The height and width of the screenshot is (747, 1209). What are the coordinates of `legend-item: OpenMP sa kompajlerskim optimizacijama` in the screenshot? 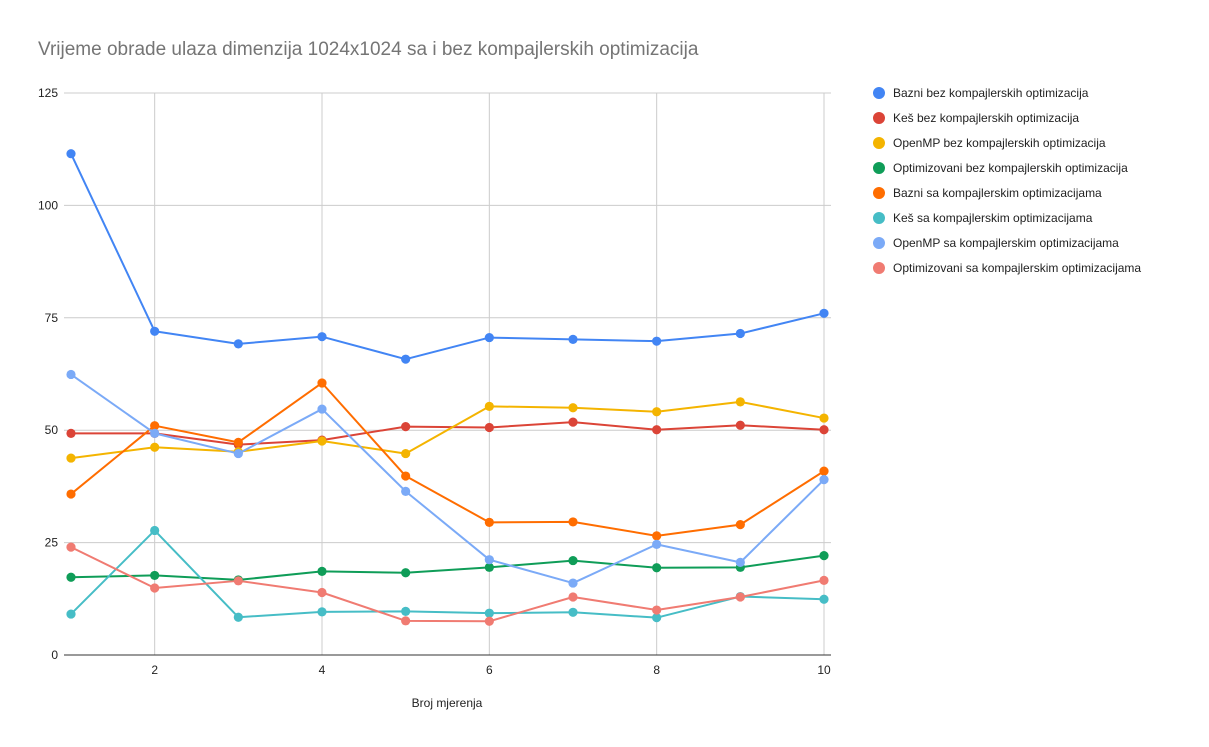 It's located at (996, 243).